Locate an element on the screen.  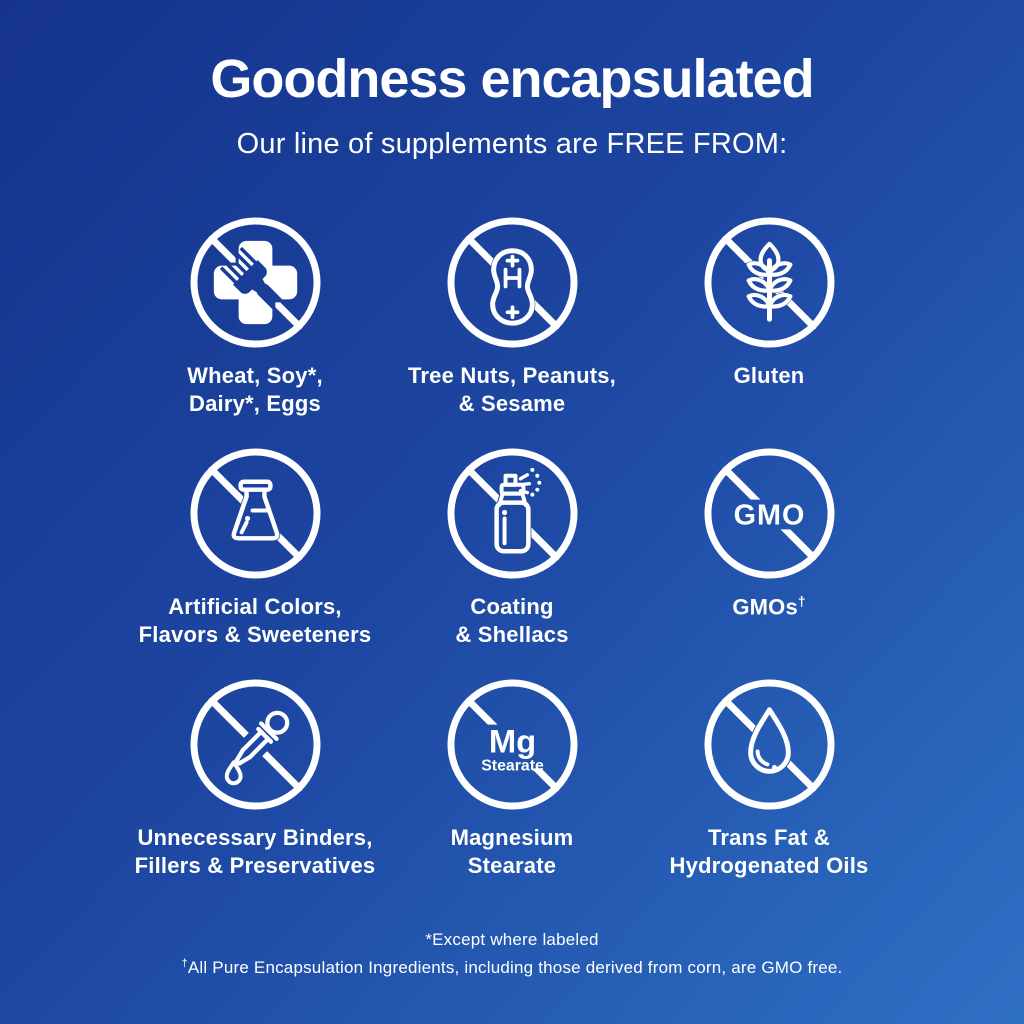
grid-item-nuts: Tree Nuts, Peanuts, & Sesame is located at coordinates (512, 317).